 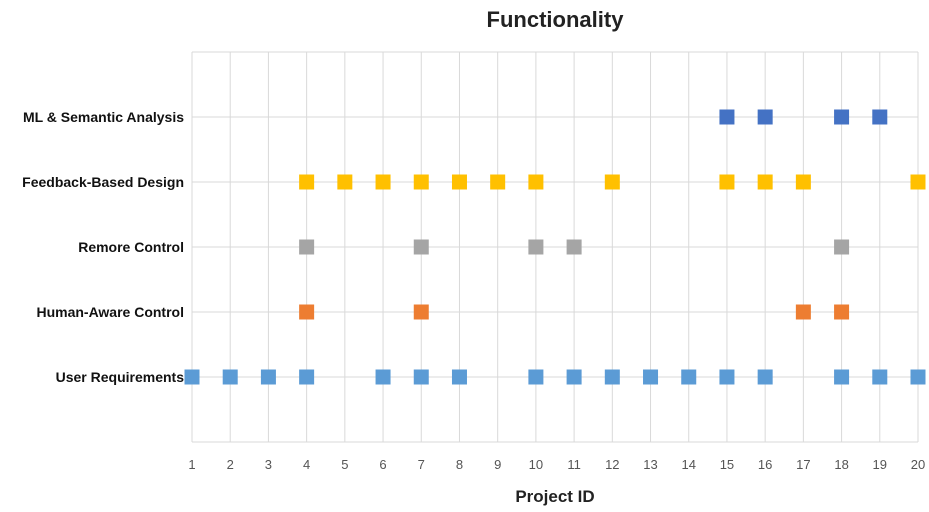 What do you see at coordinates (120, 377) in the screenshot?
I see `y-tick-label: User Requirements` at bounding box center [120, 377].